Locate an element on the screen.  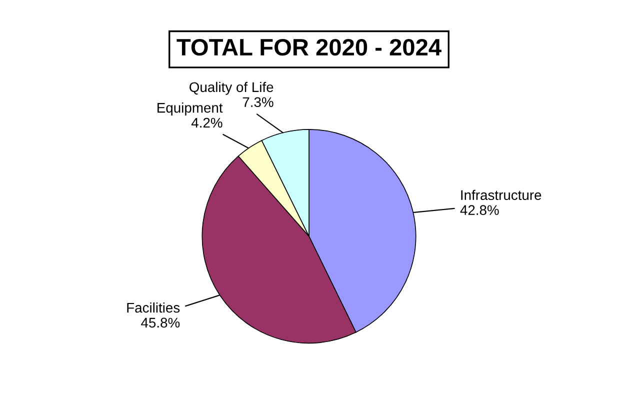
data-label: 42.8% is located at coordinates (479, 210).